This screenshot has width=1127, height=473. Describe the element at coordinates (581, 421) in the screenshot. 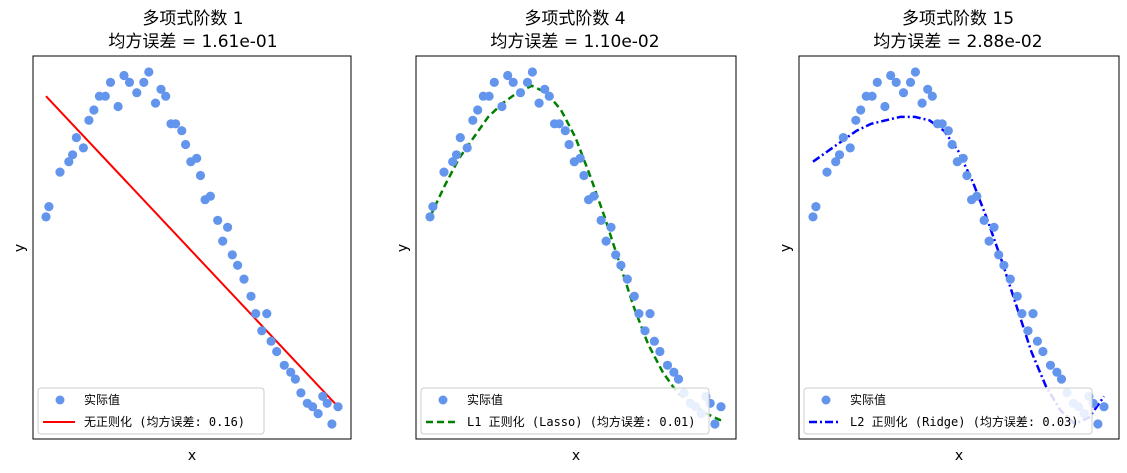

I see `panel-2-legend-line-label: L1 正则化 (Lasso) (均方误差: 0.01)` at that location.